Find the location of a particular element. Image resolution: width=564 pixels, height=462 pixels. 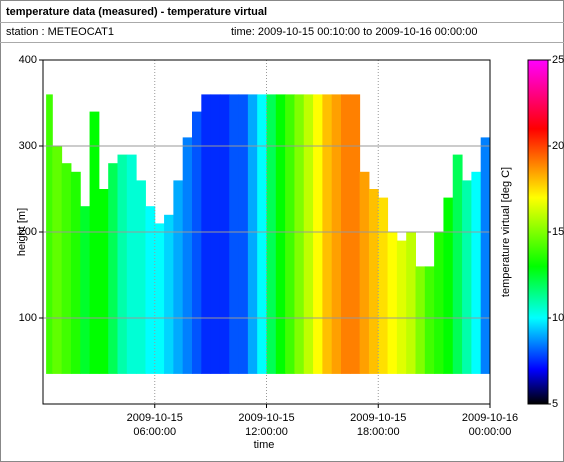

x-tick-label: 18:00:00 is located at coordinates (378, 432).